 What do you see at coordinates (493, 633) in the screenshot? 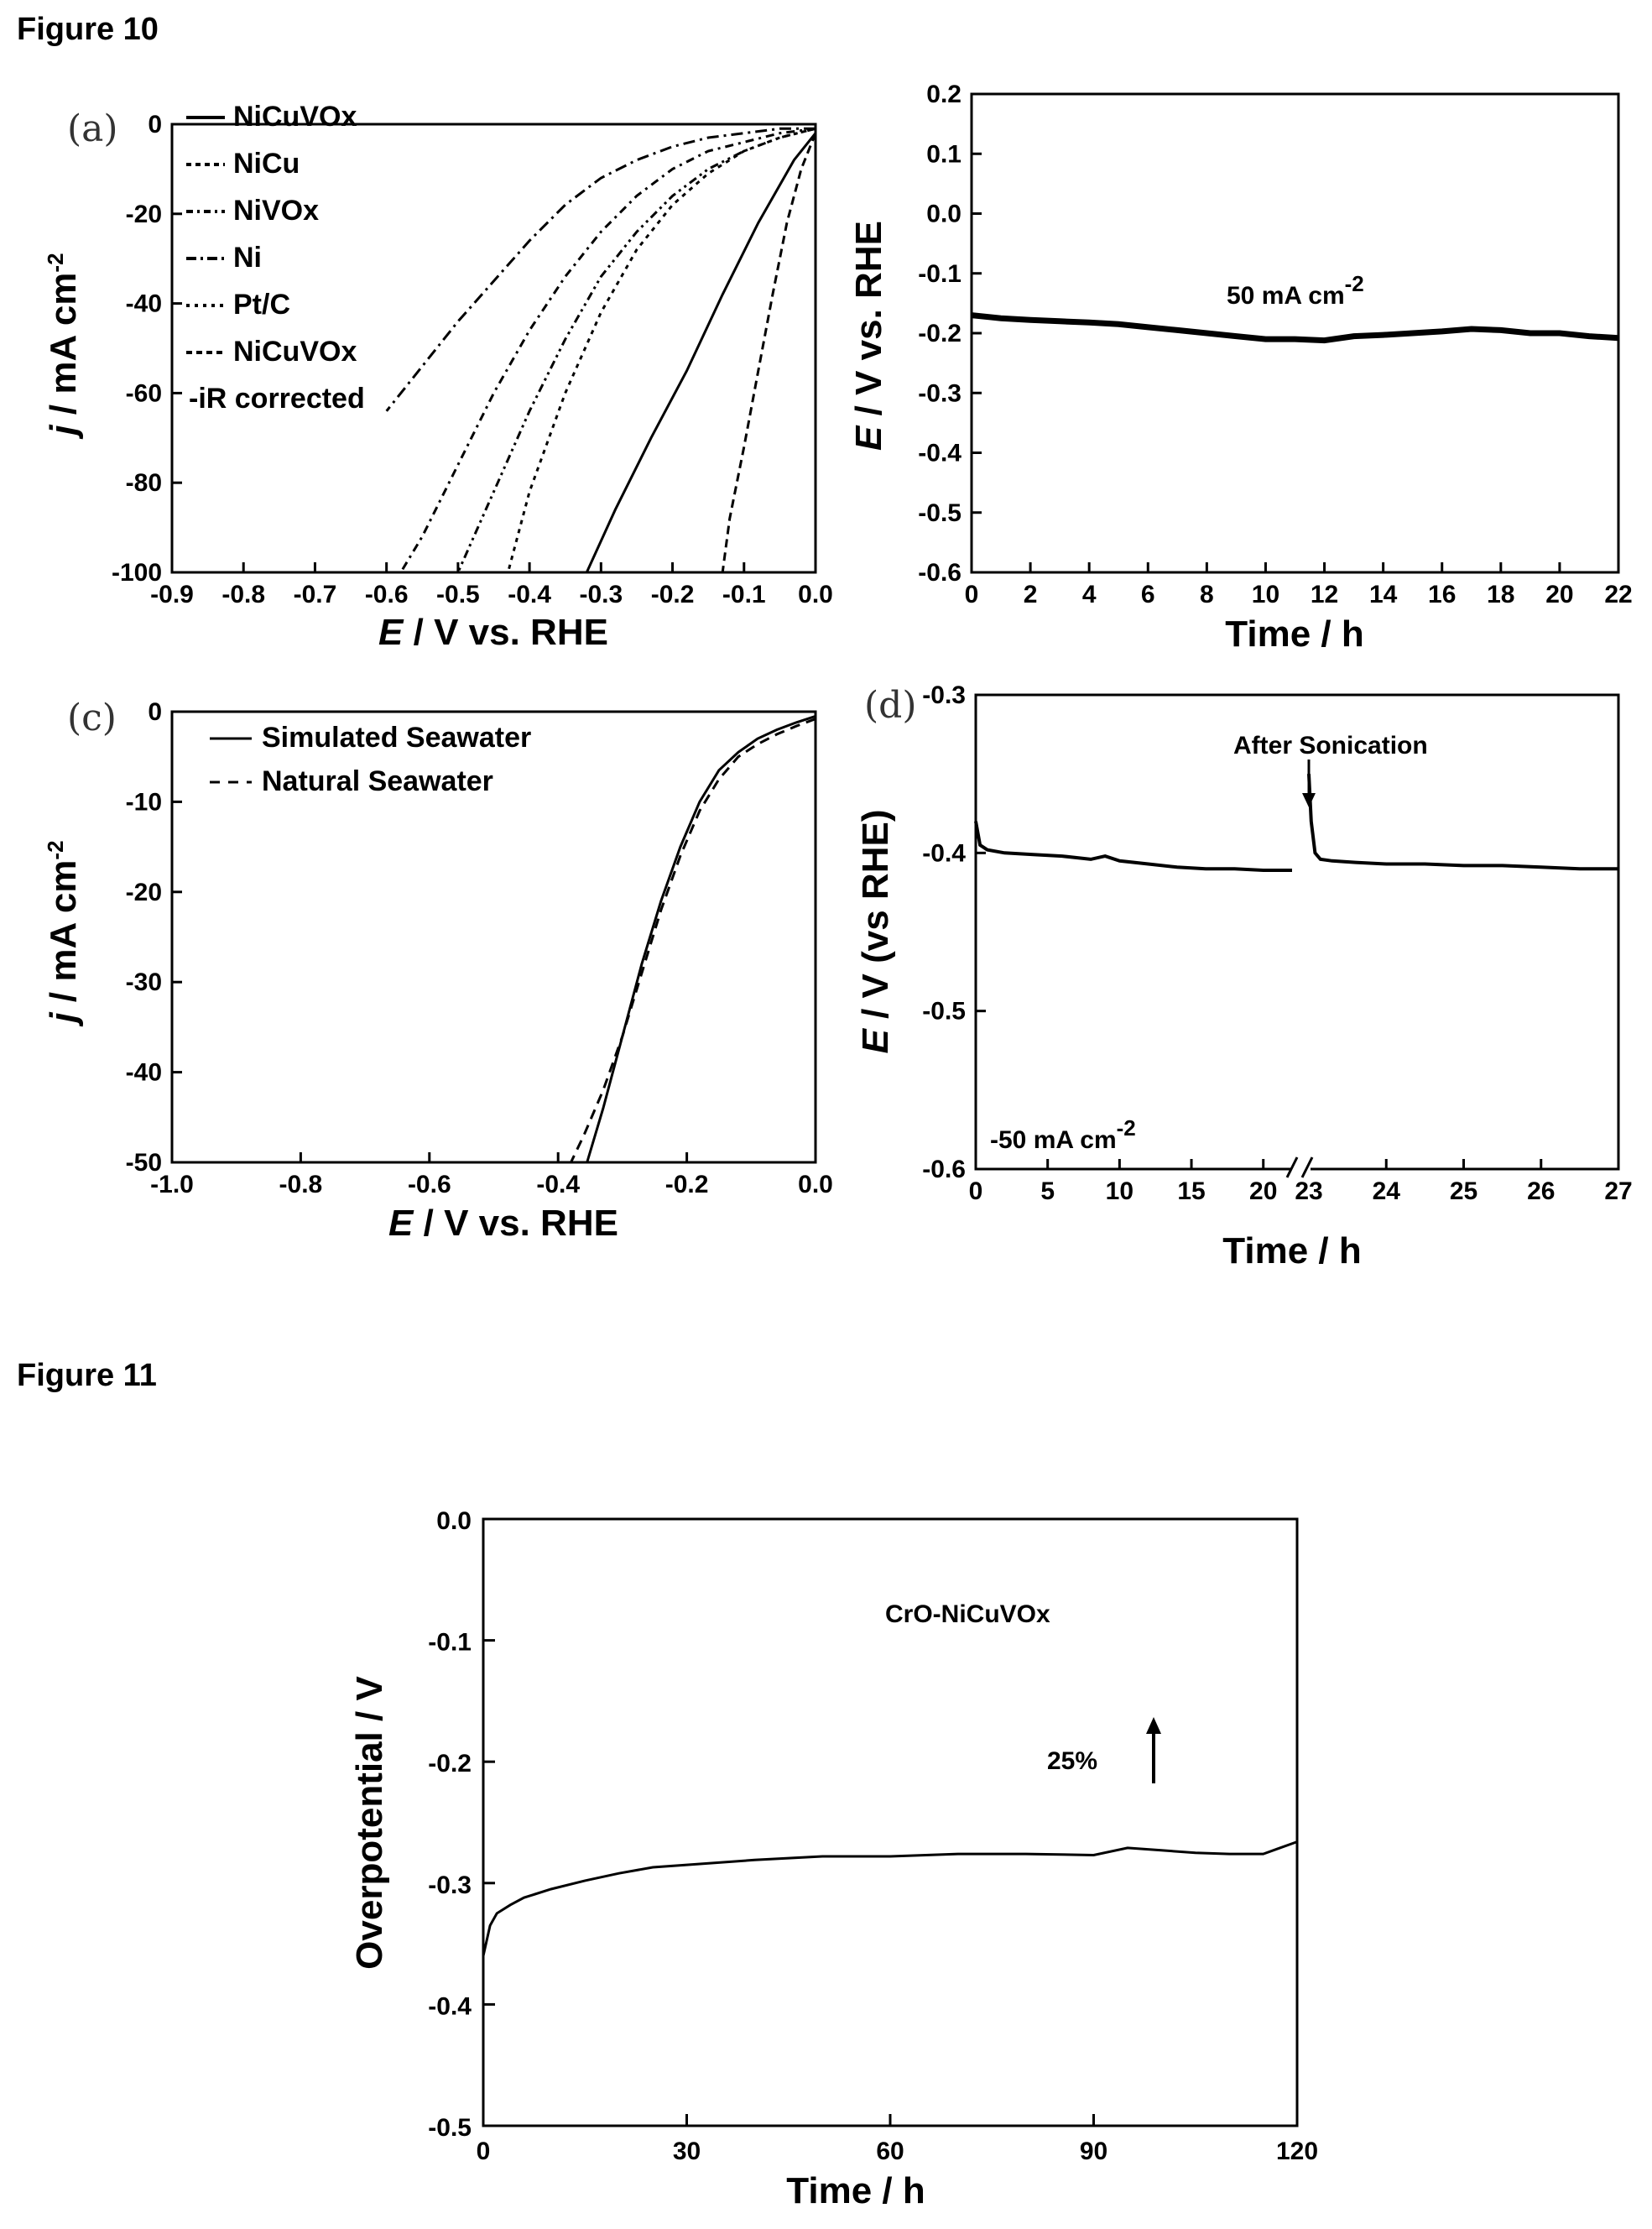
I see `x-axis-label: E / V vs. RHE` at bounding box center [493, 633].